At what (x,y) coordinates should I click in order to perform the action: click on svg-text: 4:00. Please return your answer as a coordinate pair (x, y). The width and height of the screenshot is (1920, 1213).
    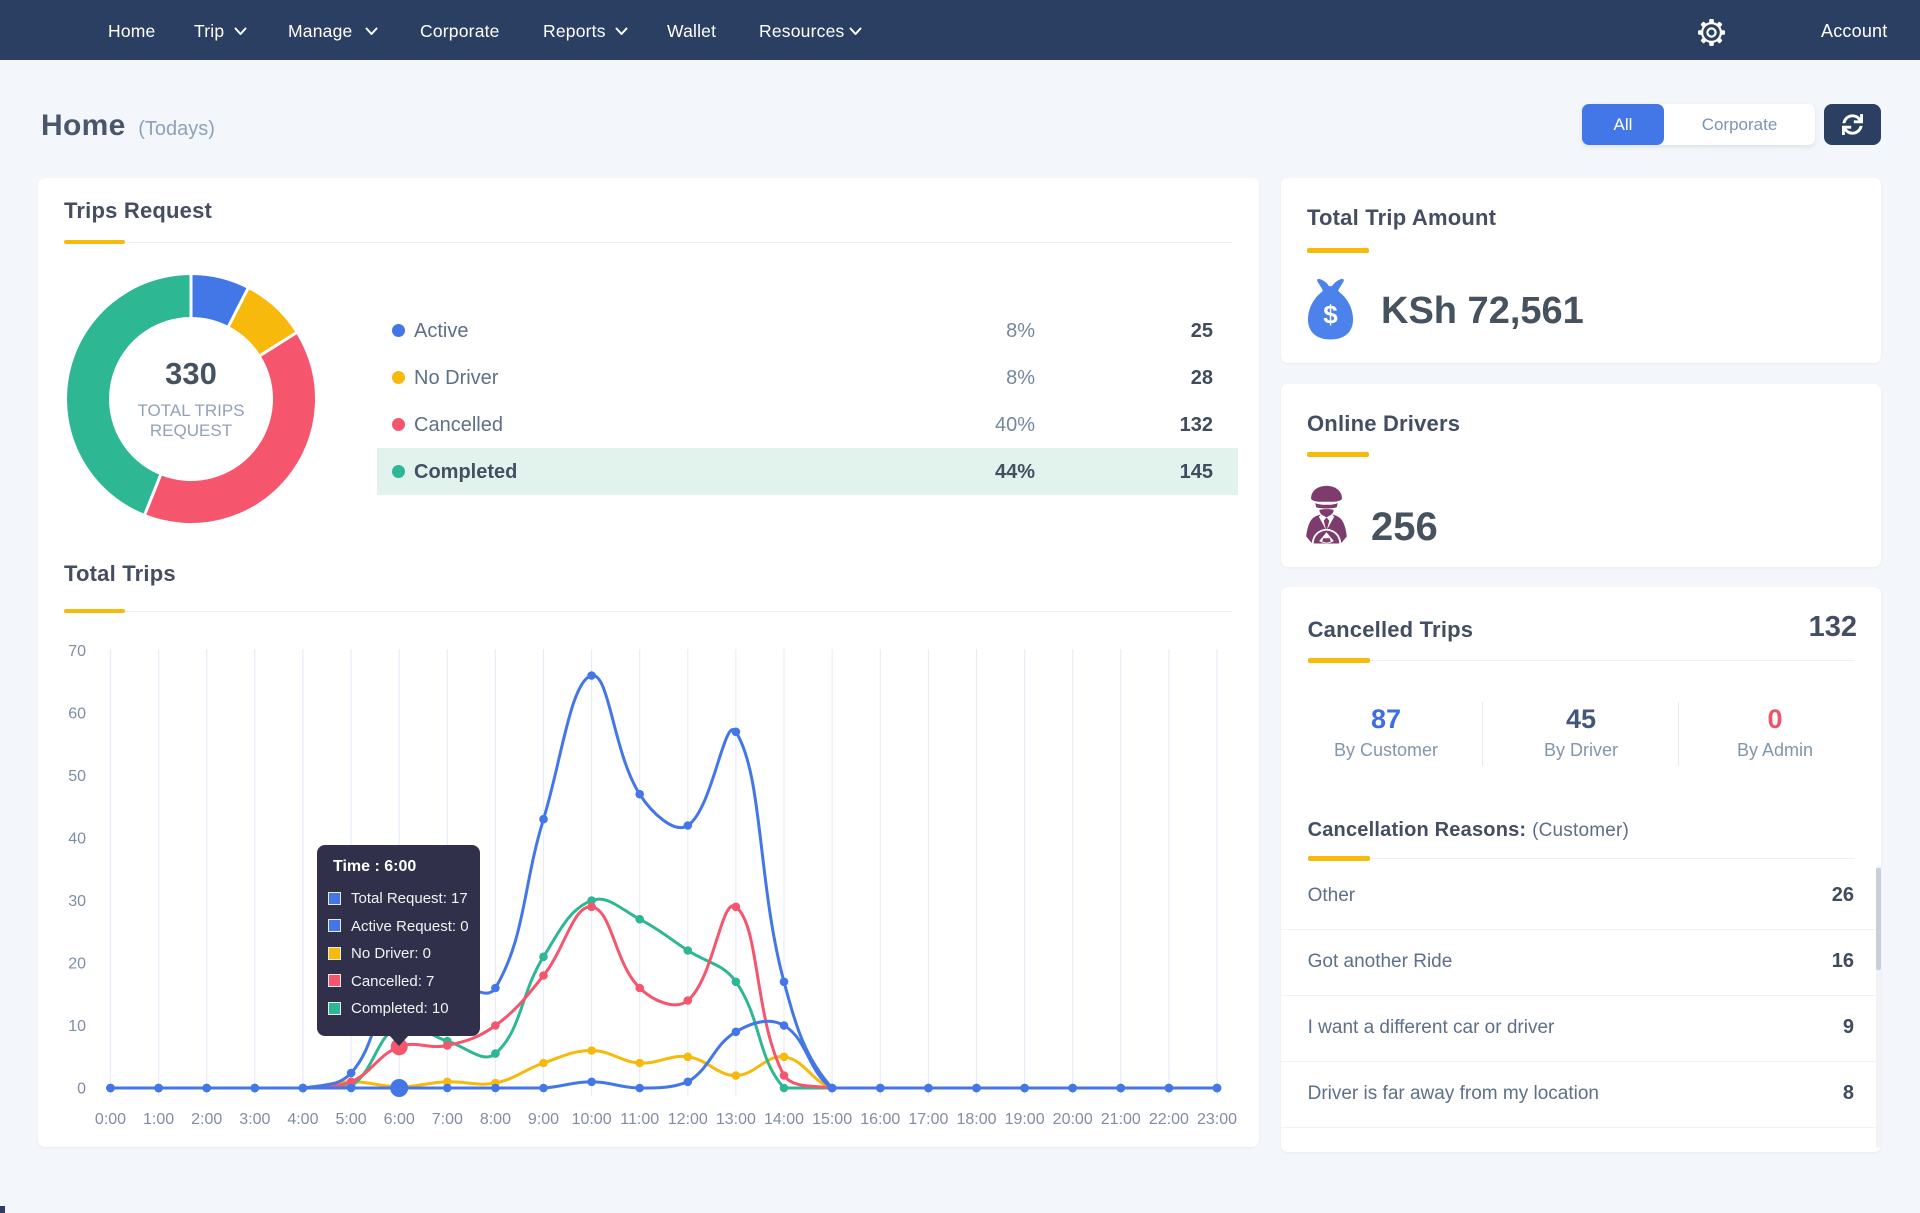
    Looking at the image, I should click on (302, 1119).